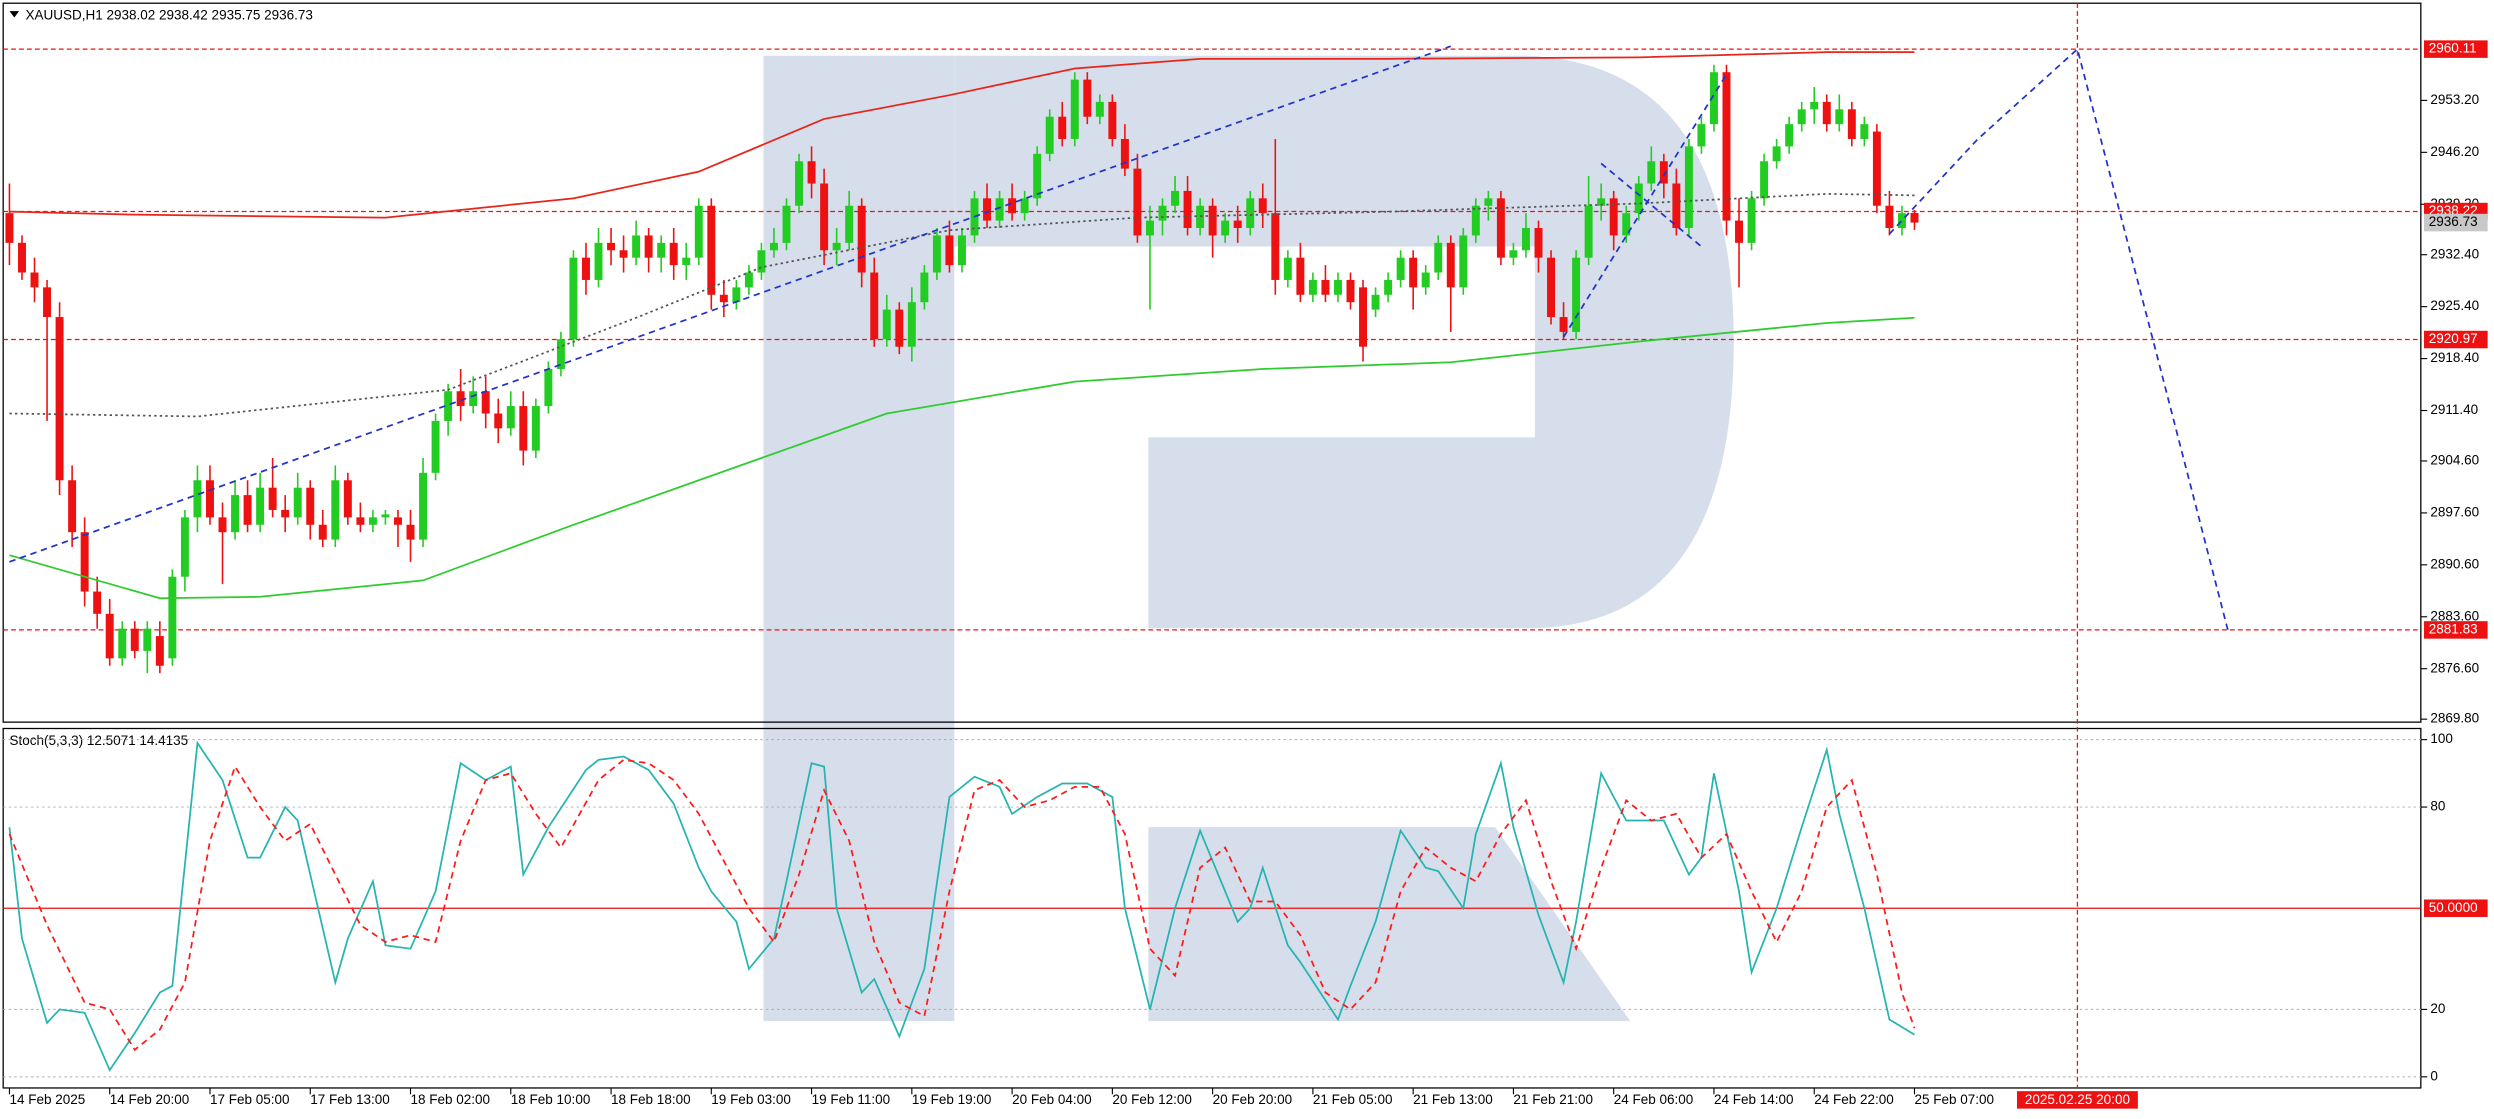  What do you see at coordinates (651, 1099) in the screenshot?
I see `x-tick-label: 18 Feb 18:00` at bounding box center [651, 1099].